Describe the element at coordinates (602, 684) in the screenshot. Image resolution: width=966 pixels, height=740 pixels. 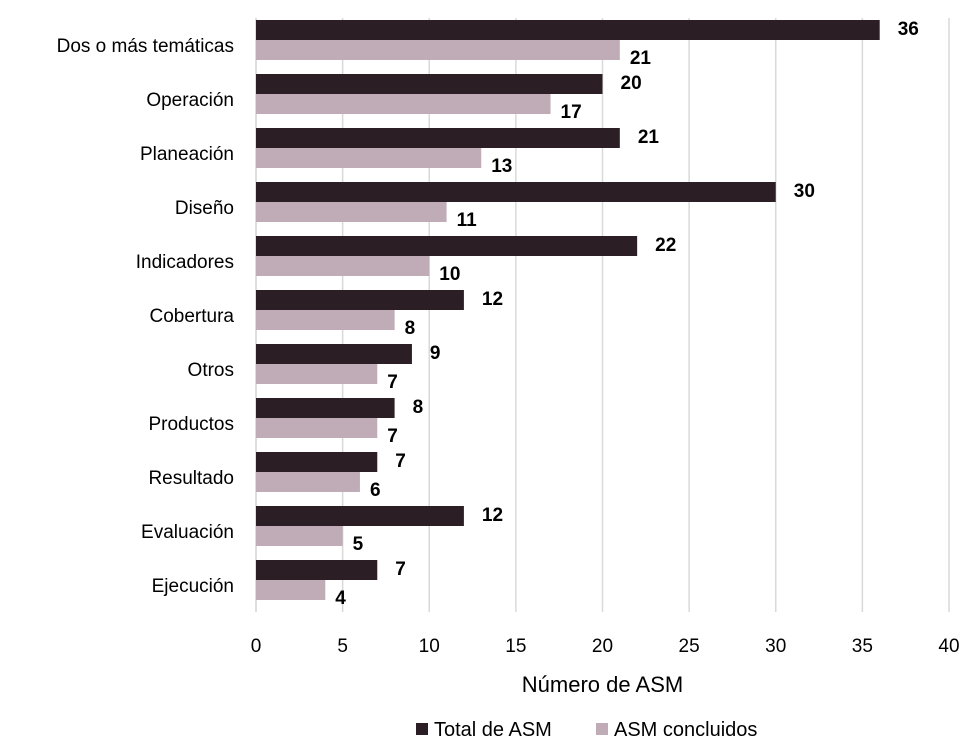
I see `x-axis-title: Número de ASM` at that location.